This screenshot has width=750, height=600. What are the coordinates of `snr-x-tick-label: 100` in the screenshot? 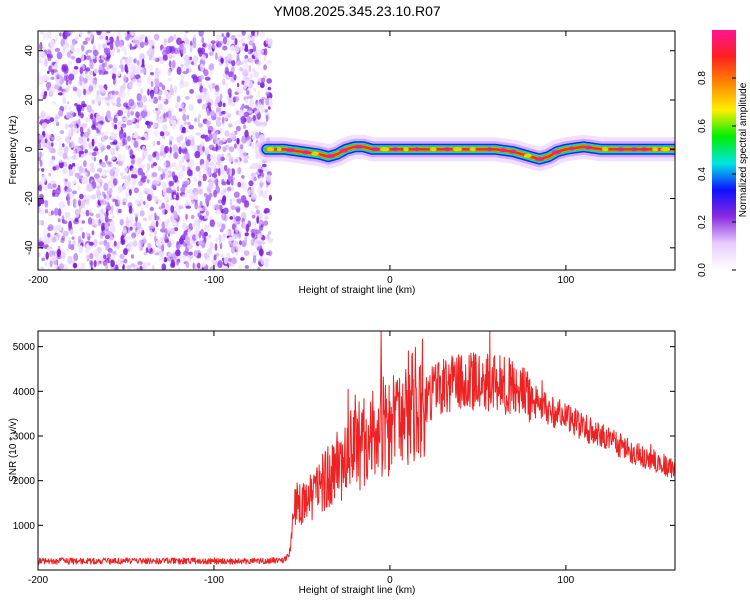 It's located at (566, 580).